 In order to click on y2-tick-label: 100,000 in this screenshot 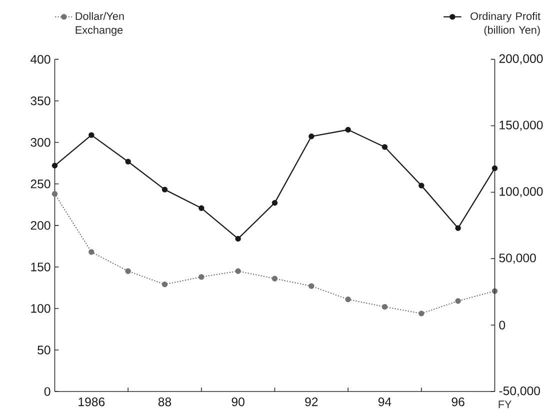, I will do `click(521, 192)`.